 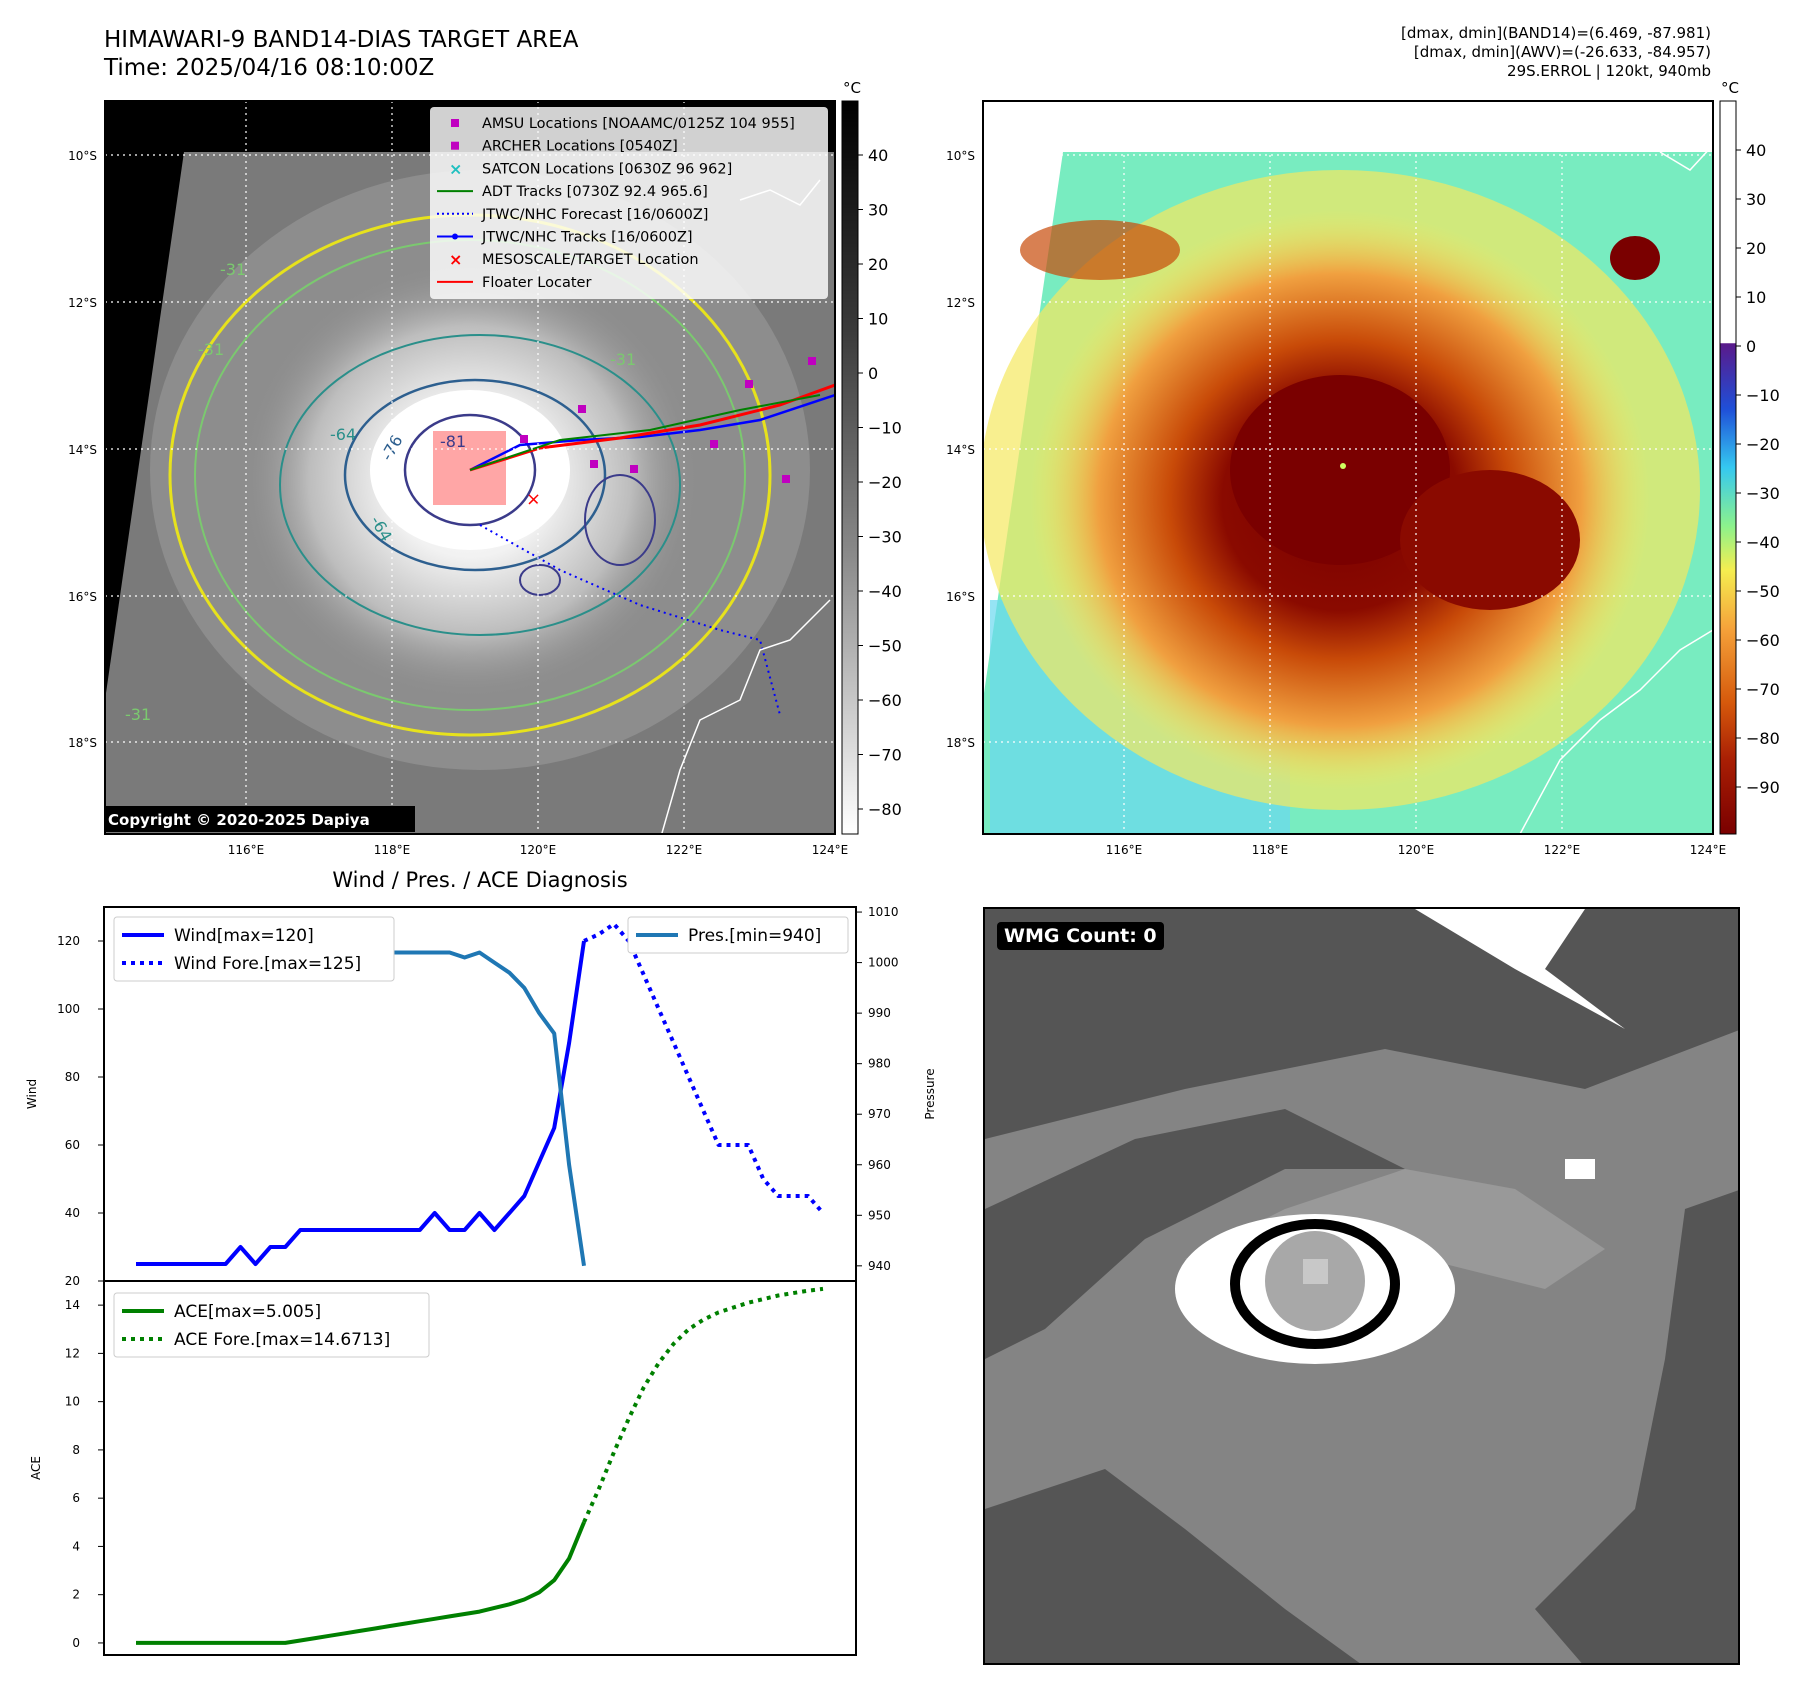 I want to click on y-tick-label: 100, so click(x=68, y=1009).